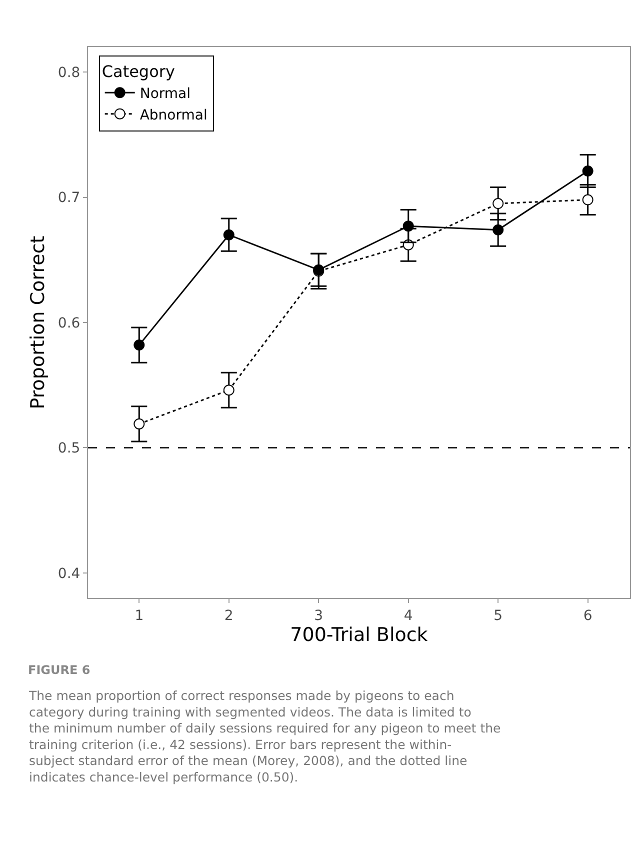 The height and width of the screenshot is (847, 641). Describe the element at coordinates (319, 616) in the screenshot. I see `x-tick-label: 3` at that location.